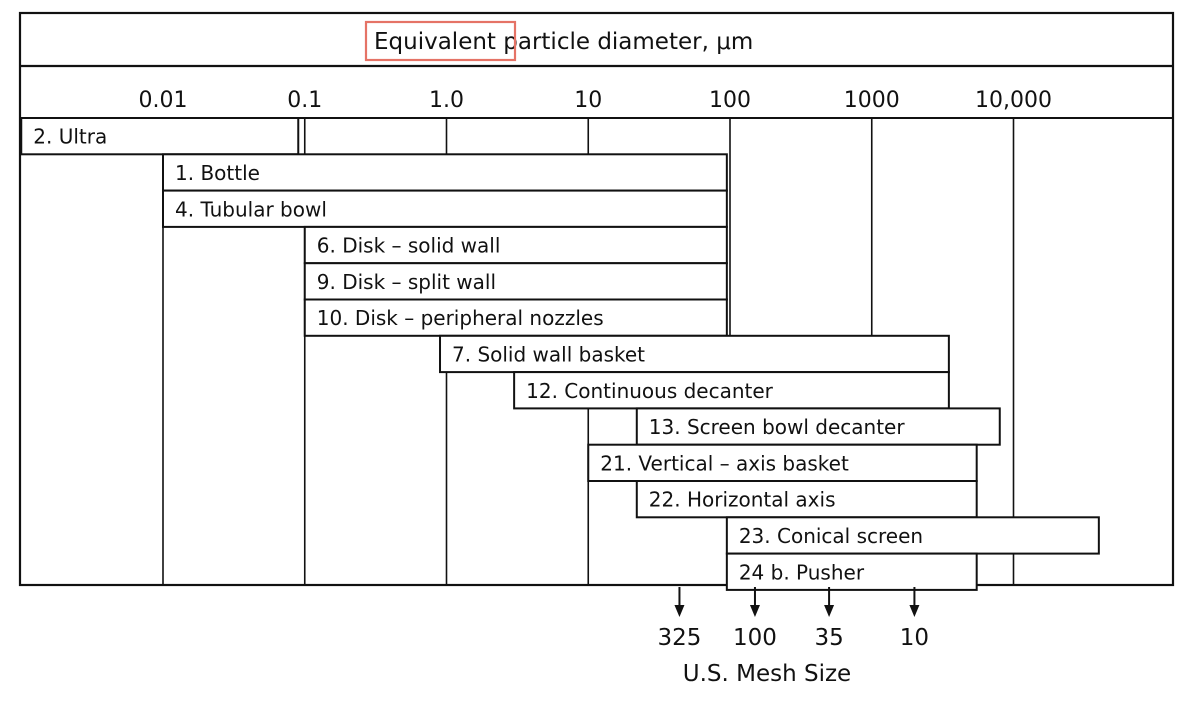  Describe the element at coordinates (767, 674) in the screenshot. I see `mesh-axis-label: U.S. Mesh Size` at that location.